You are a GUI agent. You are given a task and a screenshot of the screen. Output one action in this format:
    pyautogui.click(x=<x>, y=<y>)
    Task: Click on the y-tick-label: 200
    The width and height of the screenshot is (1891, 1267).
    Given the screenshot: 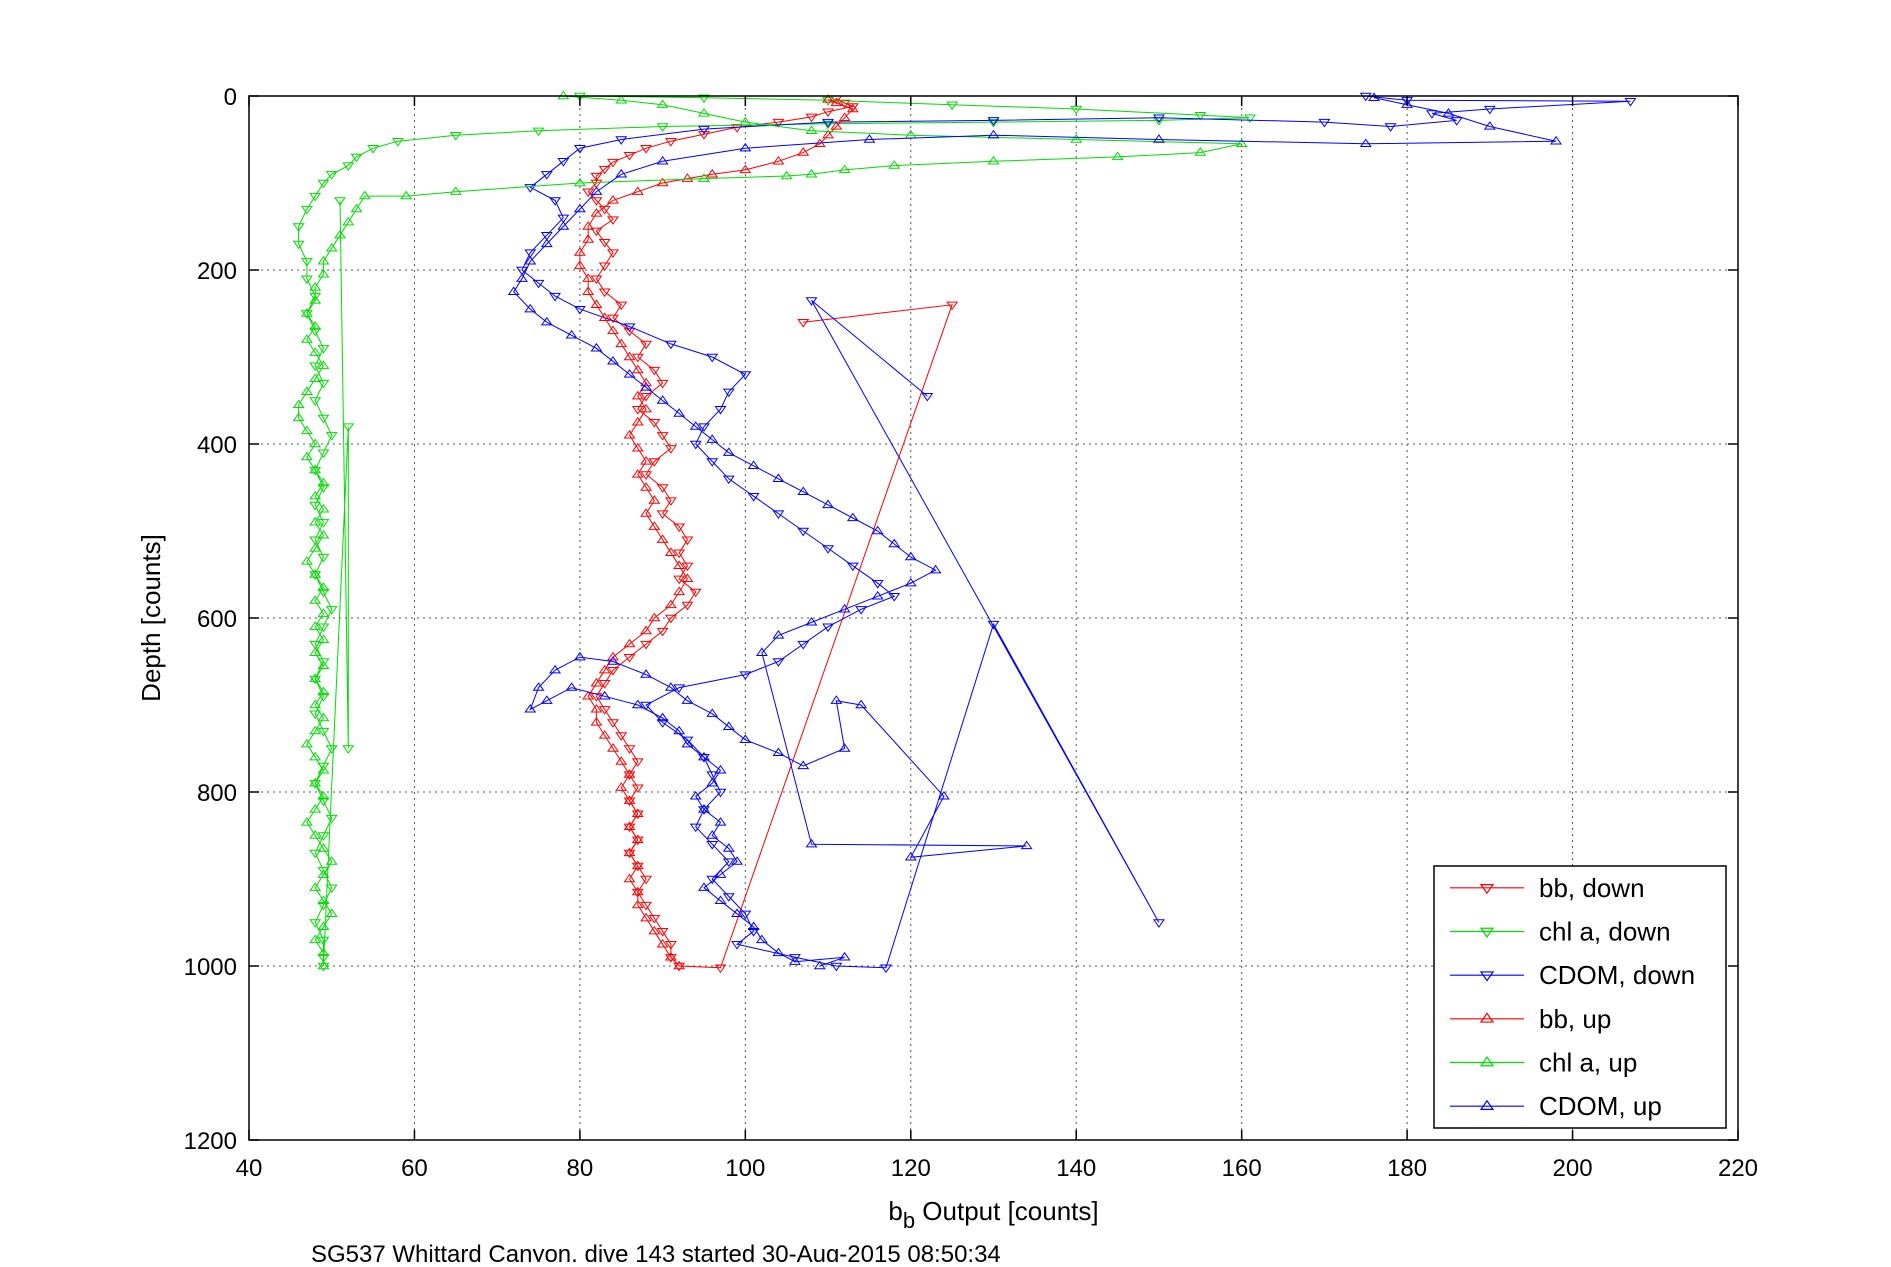 What is the action you would take?
    pyautogui.click(x=217, y=271)
    